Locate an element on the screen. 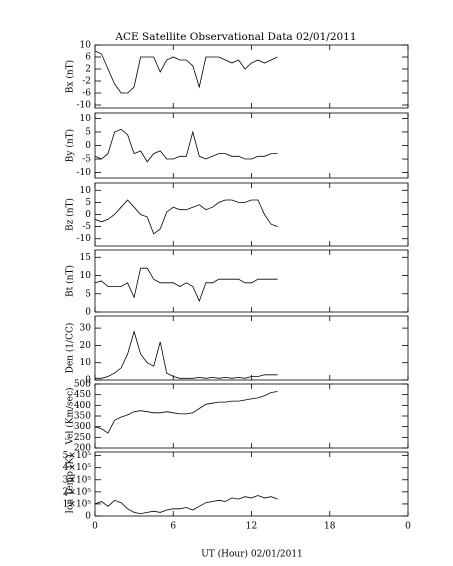  y-axis-label: Bz (nT) is located at coordinates (70, 214).